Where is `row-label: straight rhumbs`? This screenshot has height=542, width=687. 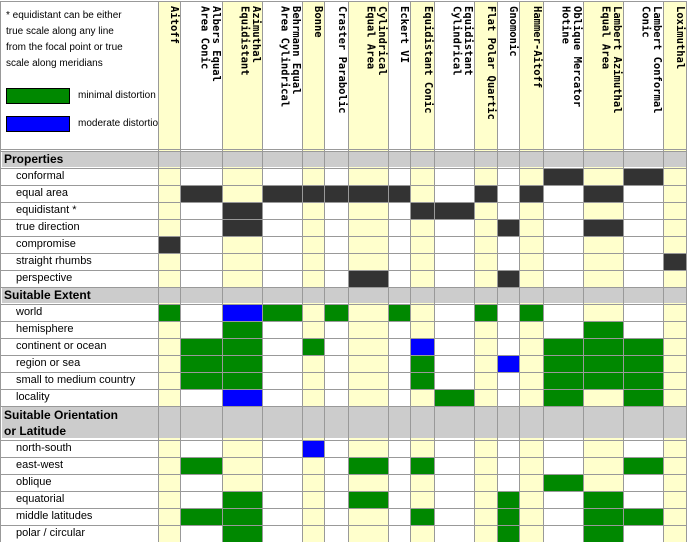 row-label: straight rhumbs is located at coordinates (54, 261).